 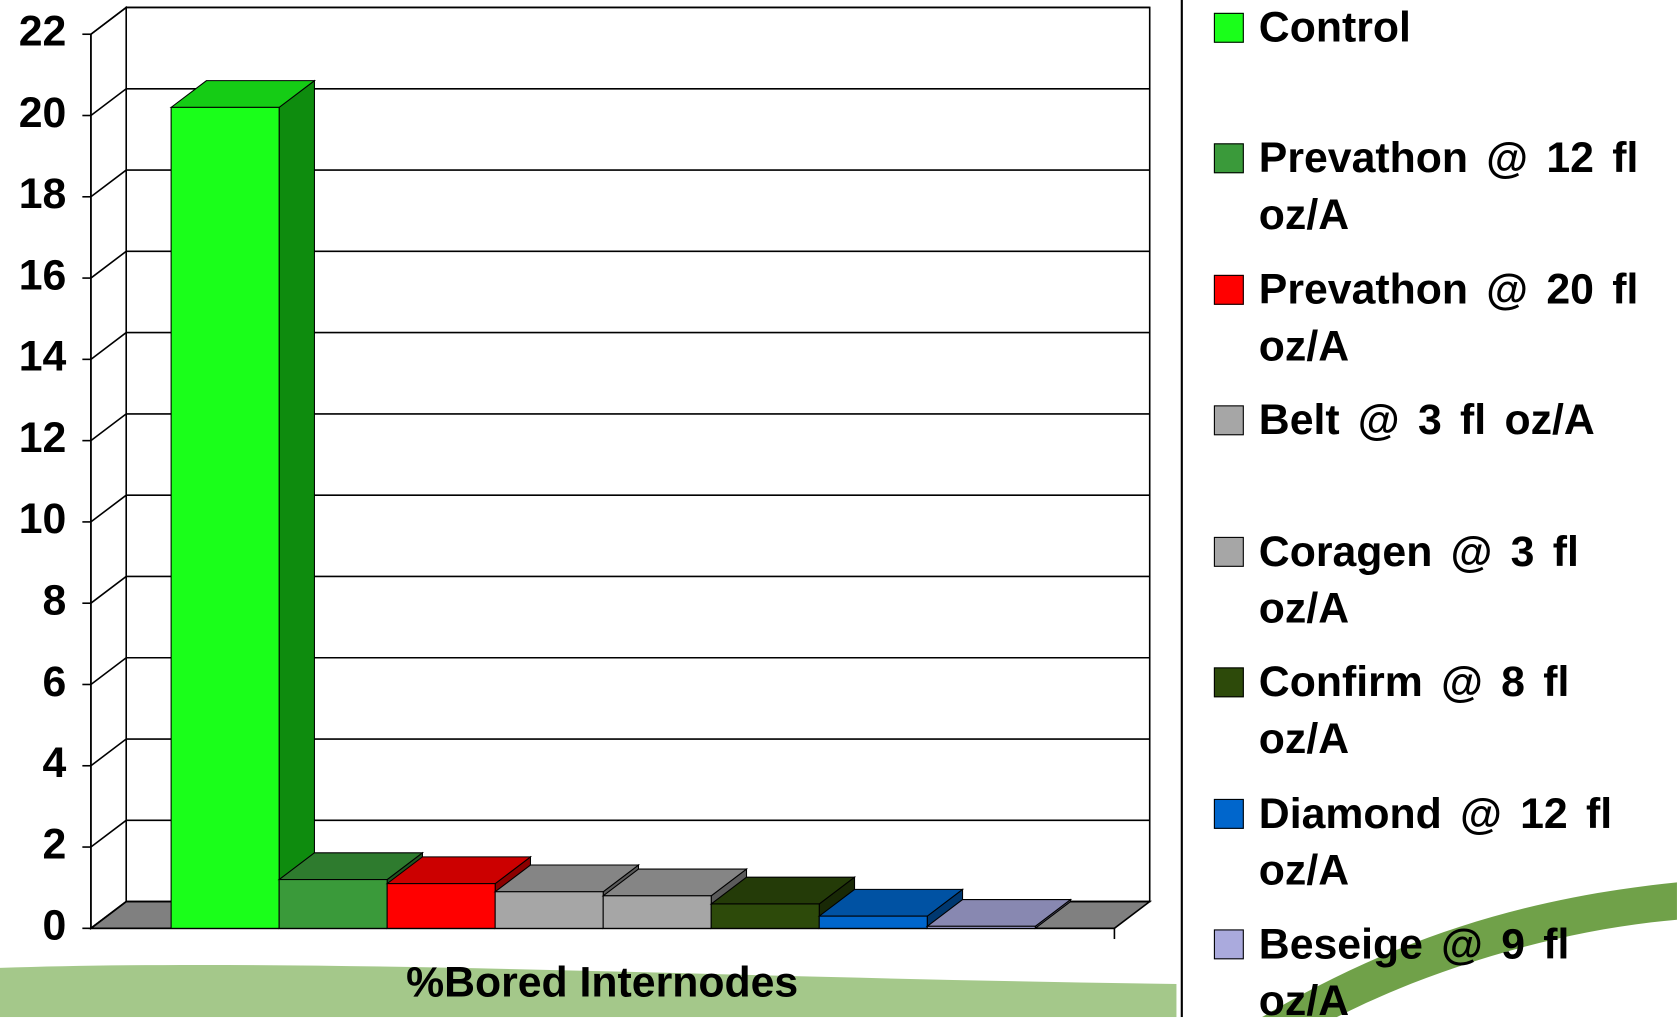 I want to click on y-tick-label: 18, so click(x=43, y=194).